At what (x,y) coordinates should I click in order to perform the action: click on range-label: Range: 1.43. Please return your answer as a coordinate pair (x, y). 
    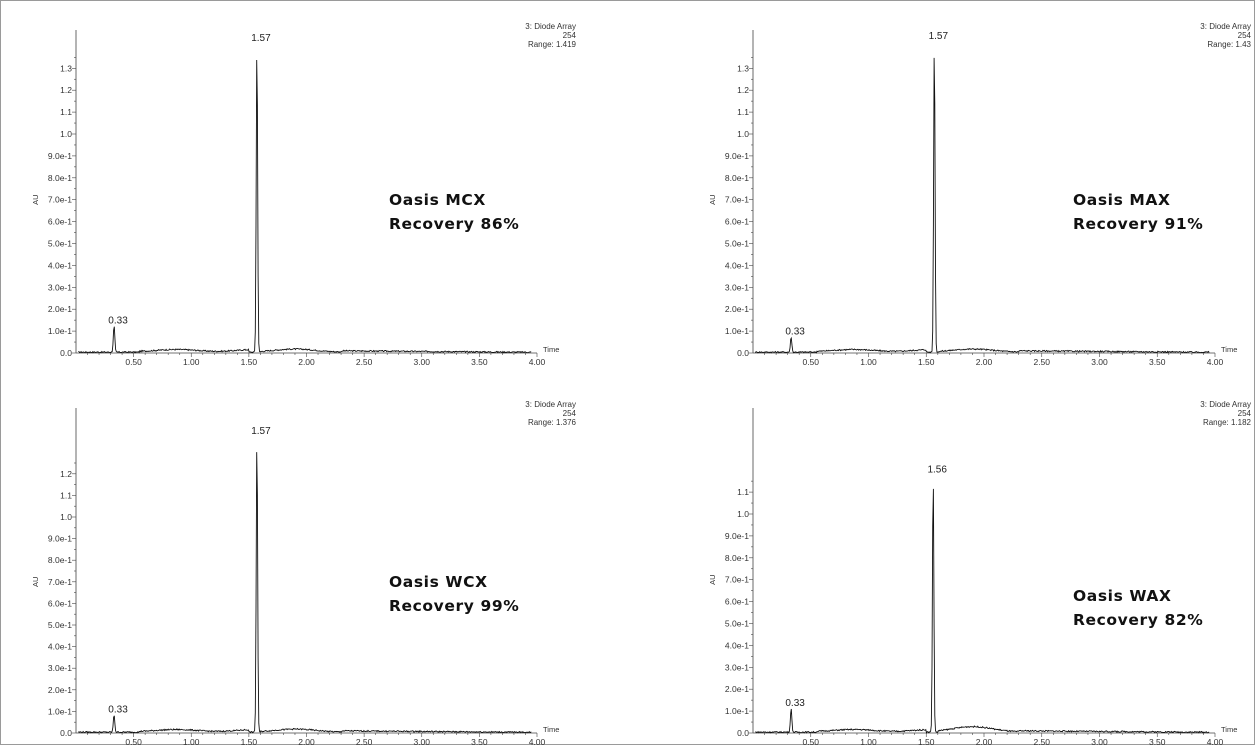
    Looking at the image, I should click on (1229, 44).